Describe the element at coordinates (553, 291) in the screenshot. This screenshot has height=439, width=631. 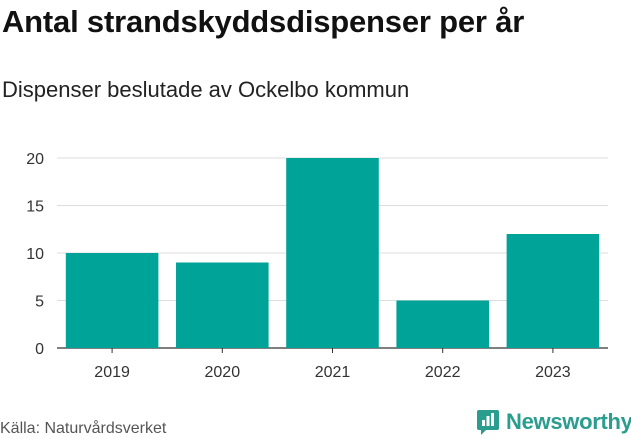
I see `bar-2023` at that location.